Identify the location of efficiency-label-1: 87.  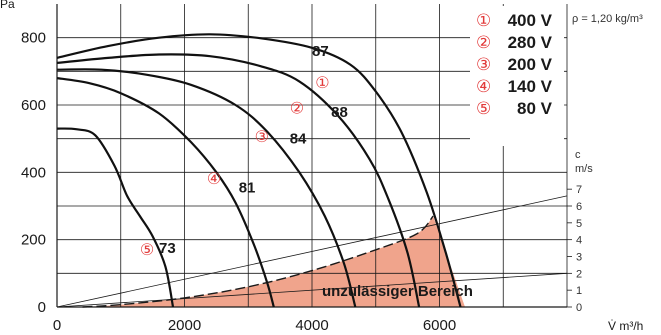
(320, 51).